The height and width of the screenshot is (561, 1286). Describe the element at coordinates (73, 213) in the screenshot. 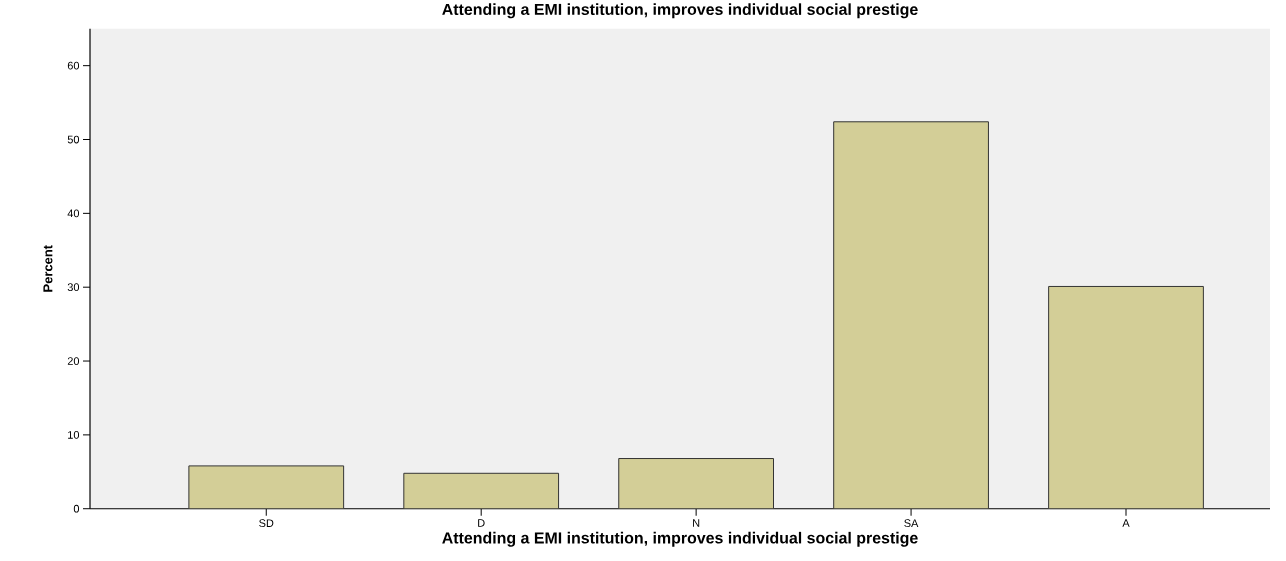

I see `y-tick-label: 40` at that location.